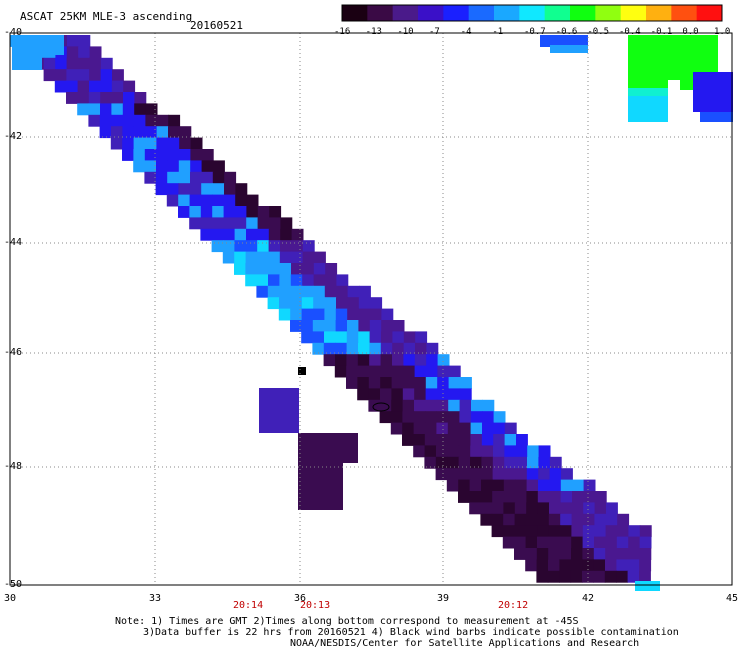  I want to click on x-tick-label: 30, so click(10, 598).